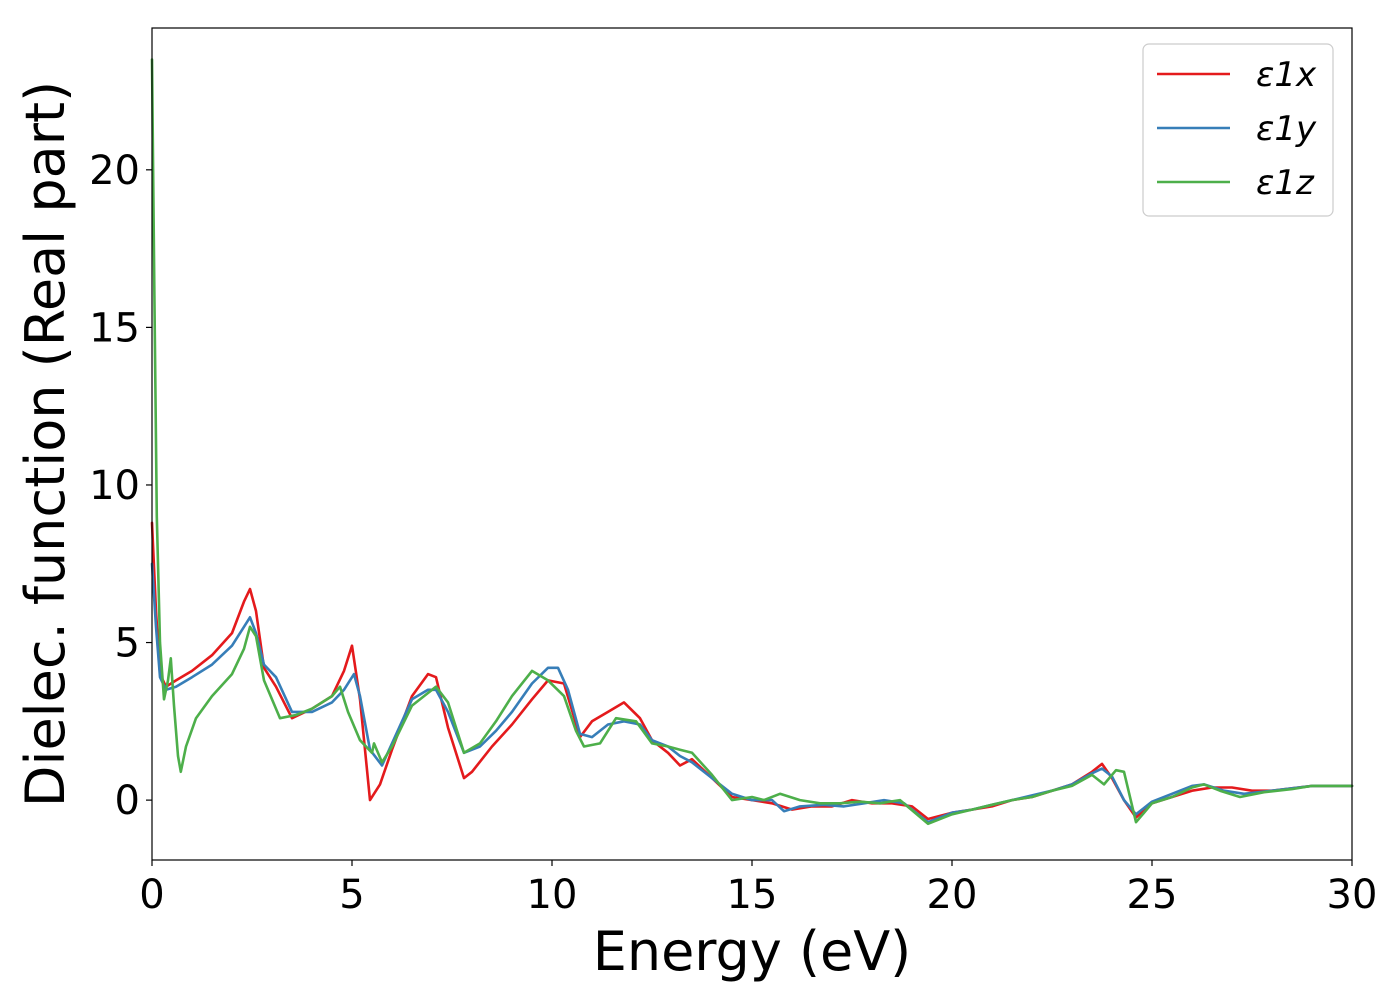  Describe the element at coordinates (952, 895) in the screenshot. I see `x-tick-label: 20` at that location.